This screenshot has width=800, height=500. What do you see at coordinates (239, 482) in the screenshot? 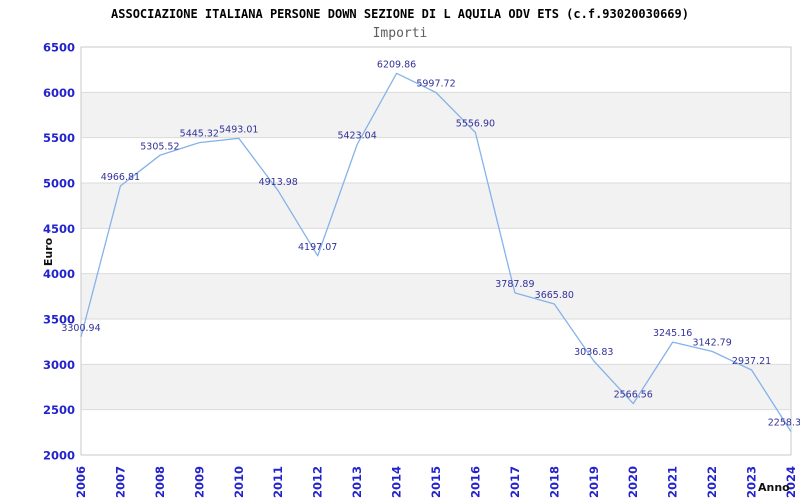
I see `x-axis-tick-label: 2010` at bounding box center [239, 482].